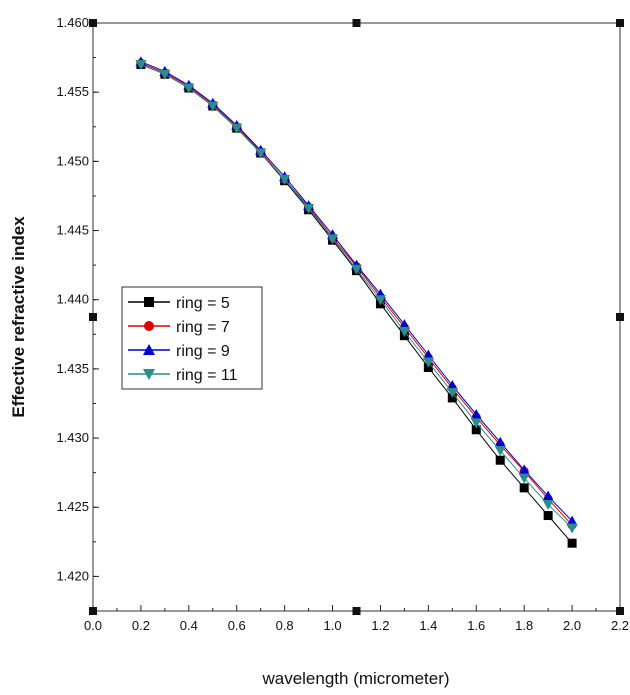 The width and height of the screenshot is (630, 695). Describe the element at coordinates (620, 625) in the screenshot. I see `x-tick-label: 2.2` at that location.